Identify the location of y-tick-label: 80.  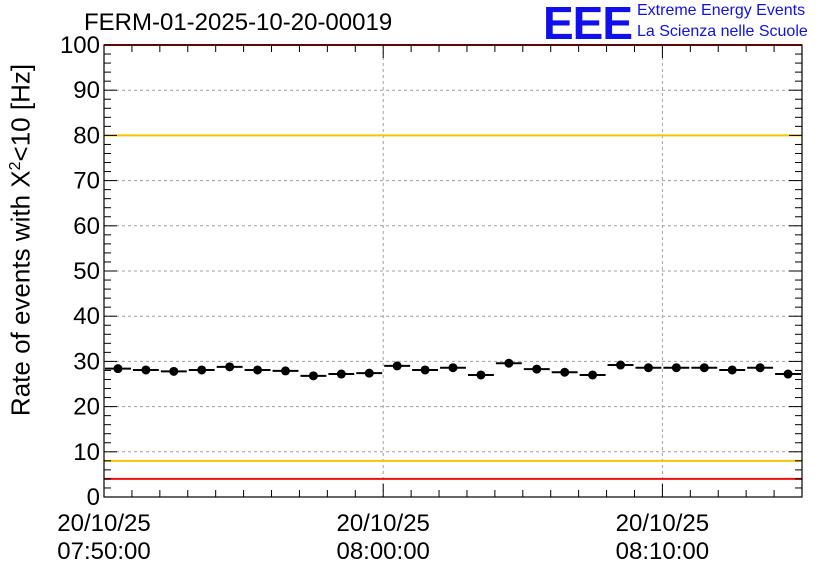
(86, 135).